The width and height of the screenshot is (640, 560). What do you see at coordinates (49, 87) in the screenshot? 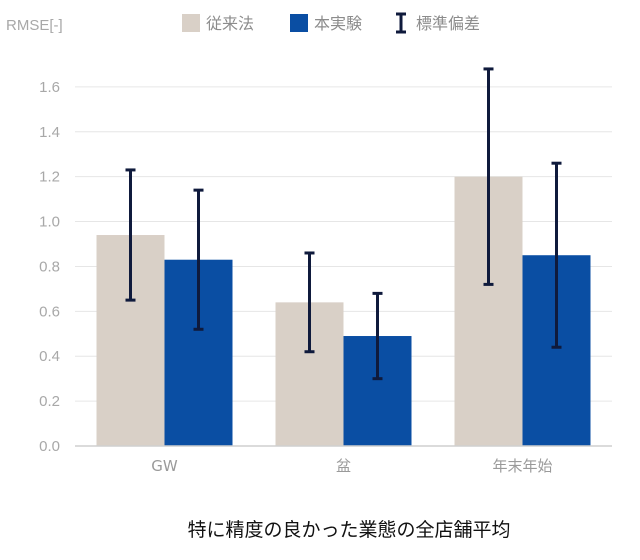
I see `y-tick-label: 1.6` at bounding box center [49, 87].